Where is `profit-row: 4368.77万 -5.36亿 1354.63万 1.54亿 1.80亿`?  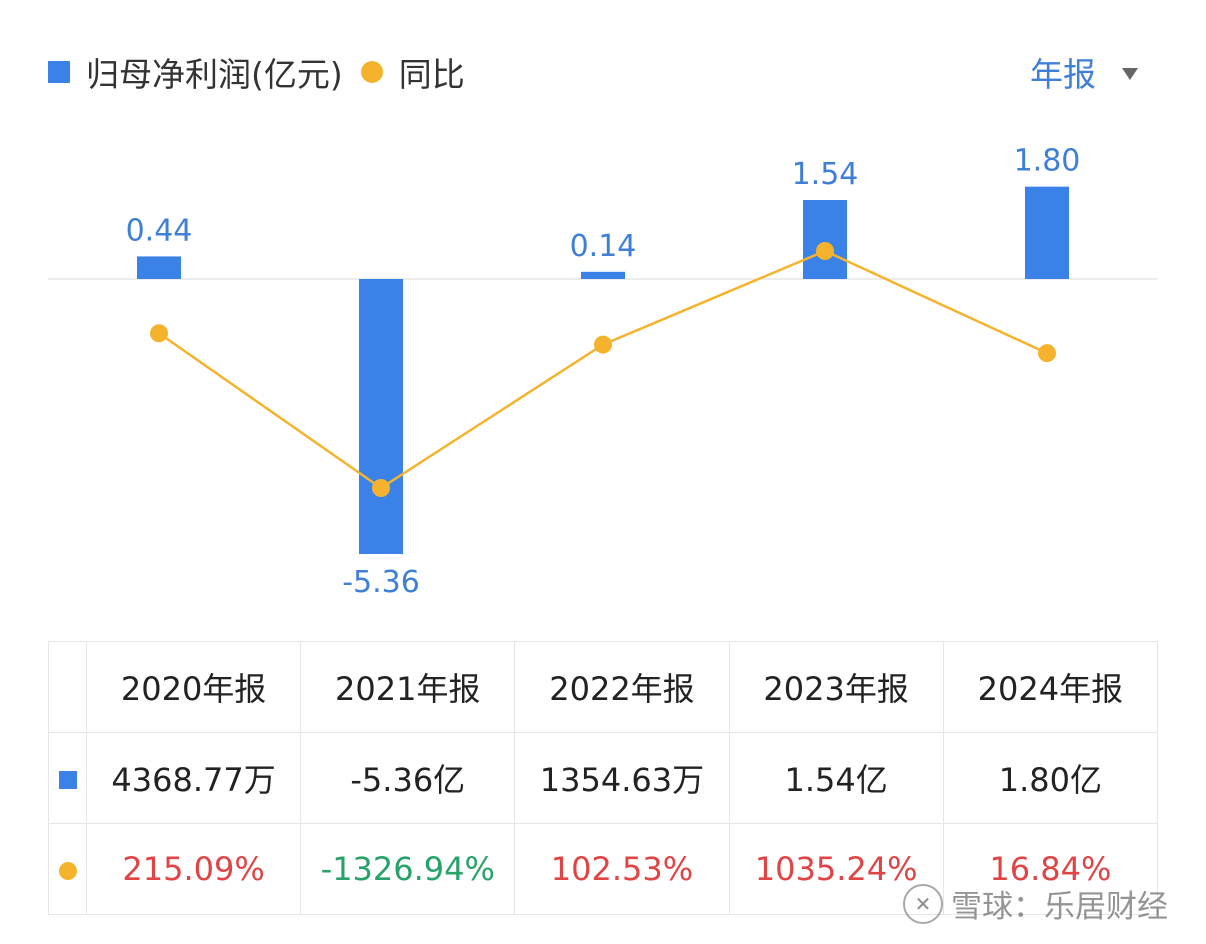 profit-row: 4368.77万 -5.36亿 1354.63万 1.54亿 1.80亿 is located at coordinates (603, 778).